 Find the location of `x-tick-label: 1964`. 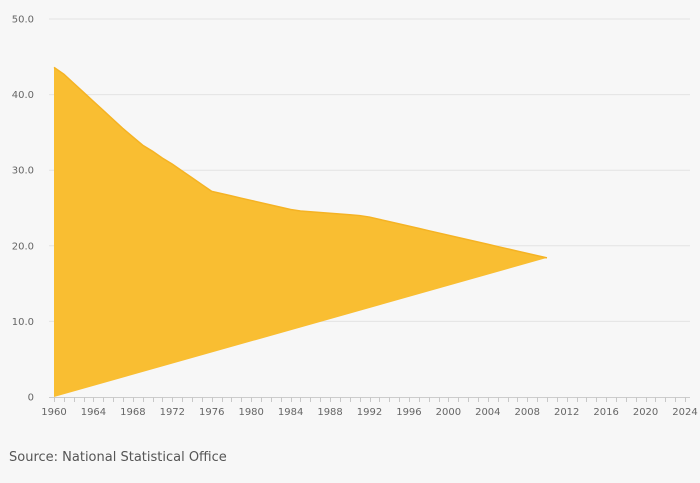

x-tick-label: 1964 is located at coordinates (93, 412).